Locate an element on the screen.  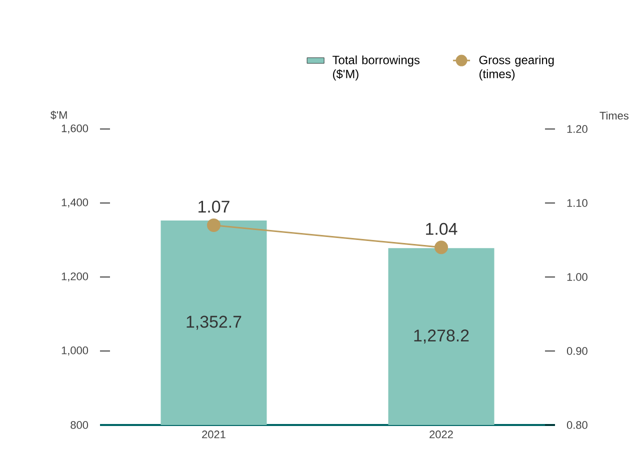
y-tick-label: 1,000 is located at coordinates (75, 351).